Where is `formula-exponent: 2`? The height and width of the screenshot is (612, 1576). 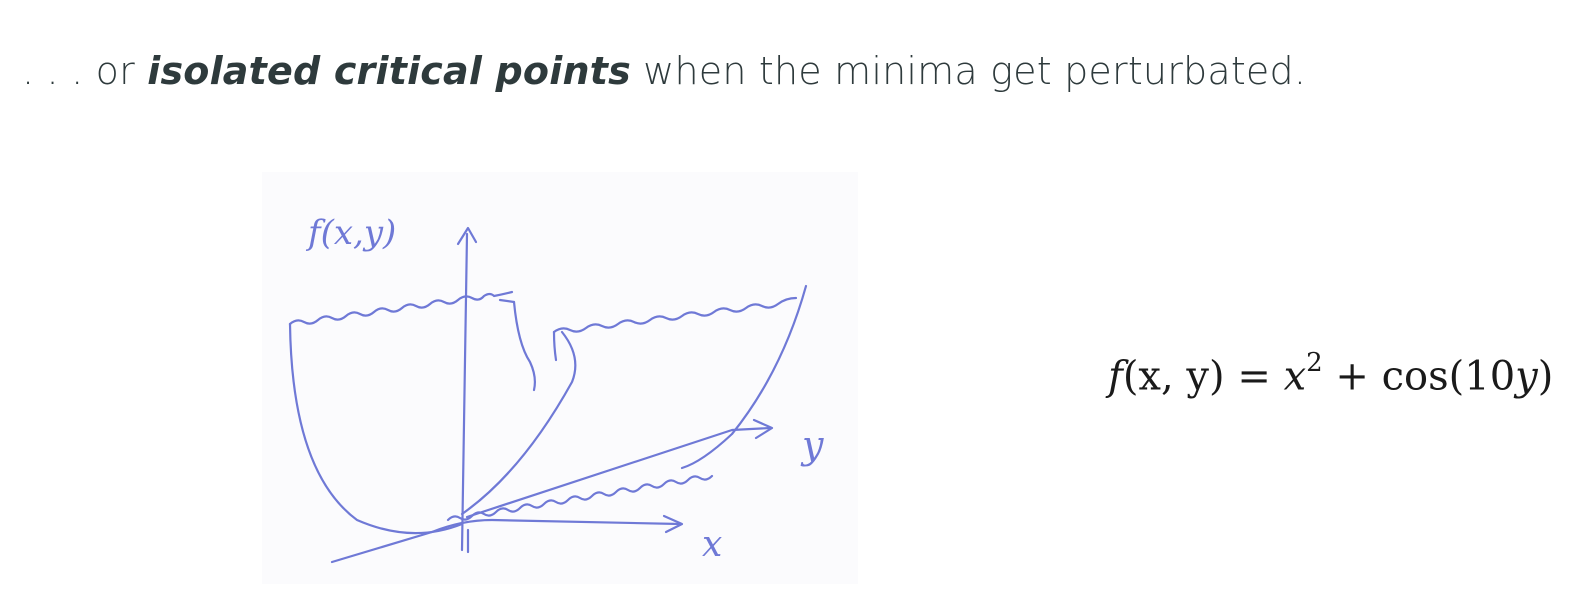 formula-exponent: 2 is located at coordinates (1314, 363).